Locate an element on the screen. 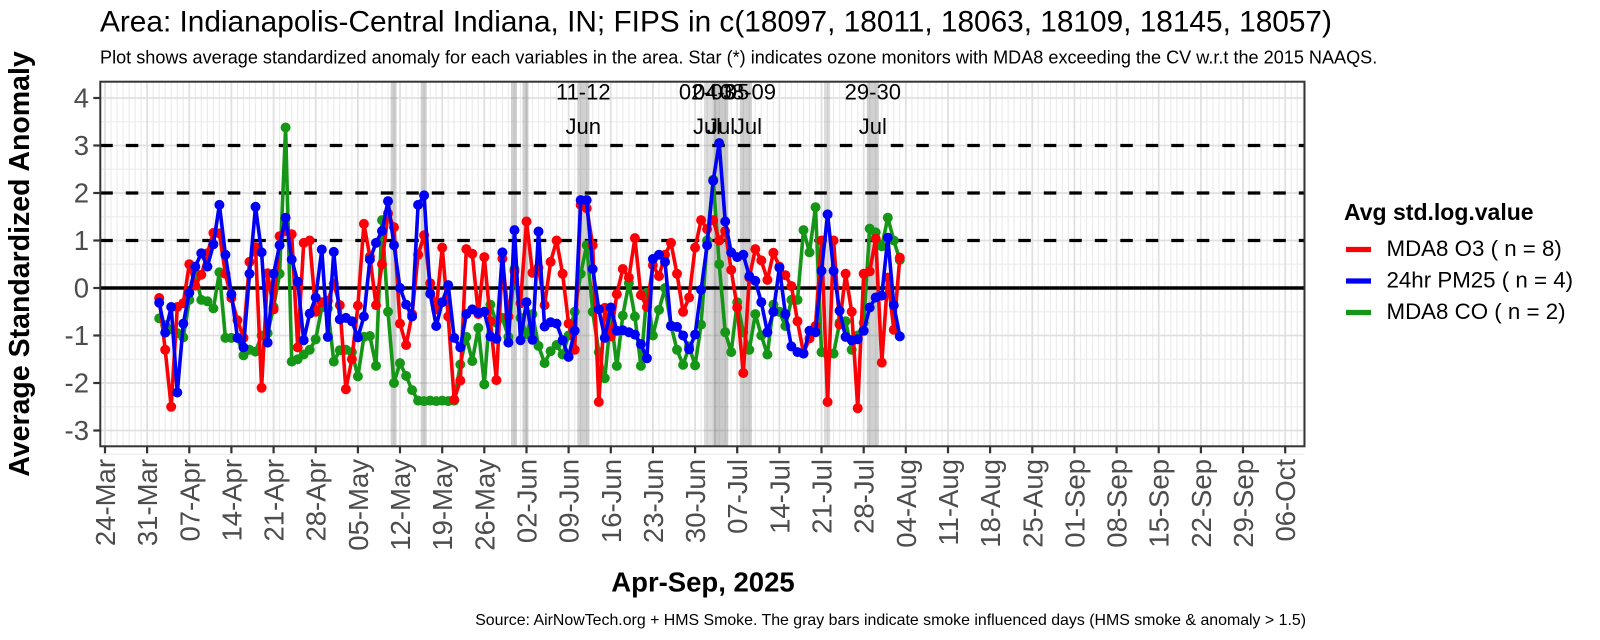 This screenshot has height=640, width=1600. svg-text: 21-Apr is located at coordinates (274, 500).